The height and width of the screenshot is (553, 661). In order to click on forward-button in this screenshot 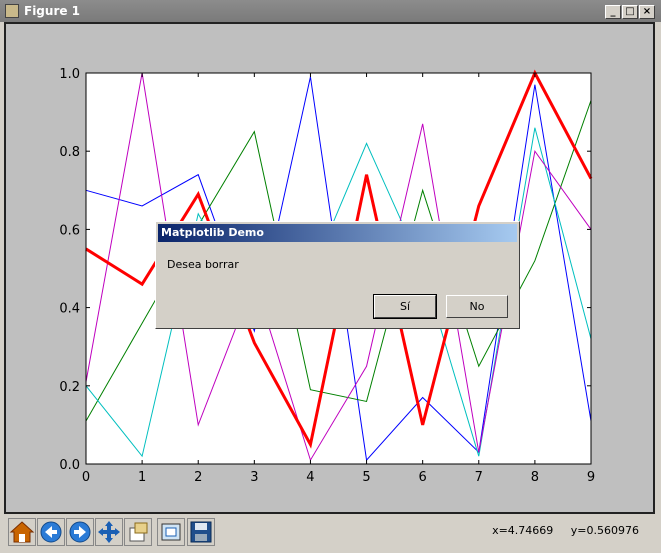, I will do `click(80, 532)`.